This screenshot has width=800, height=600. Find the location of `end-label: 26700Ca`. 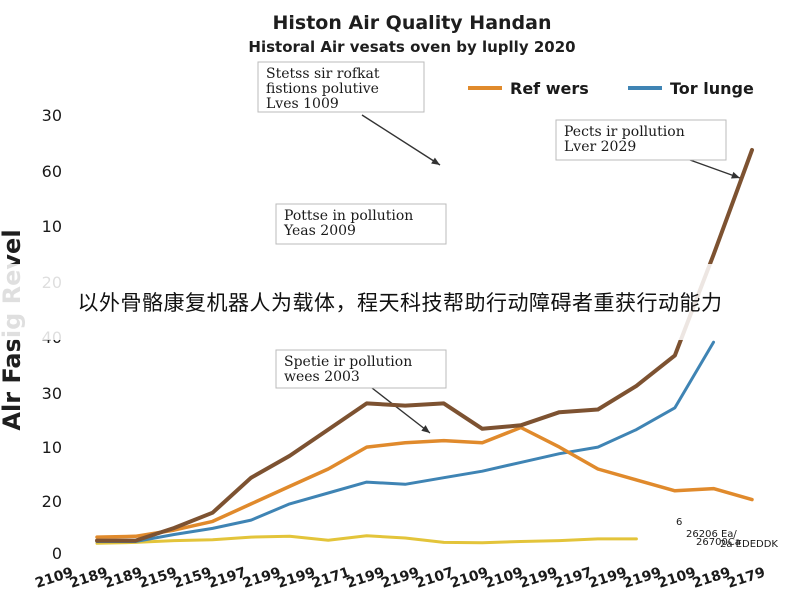

end-label: 26700Ca is located at coordinates (718, 542).